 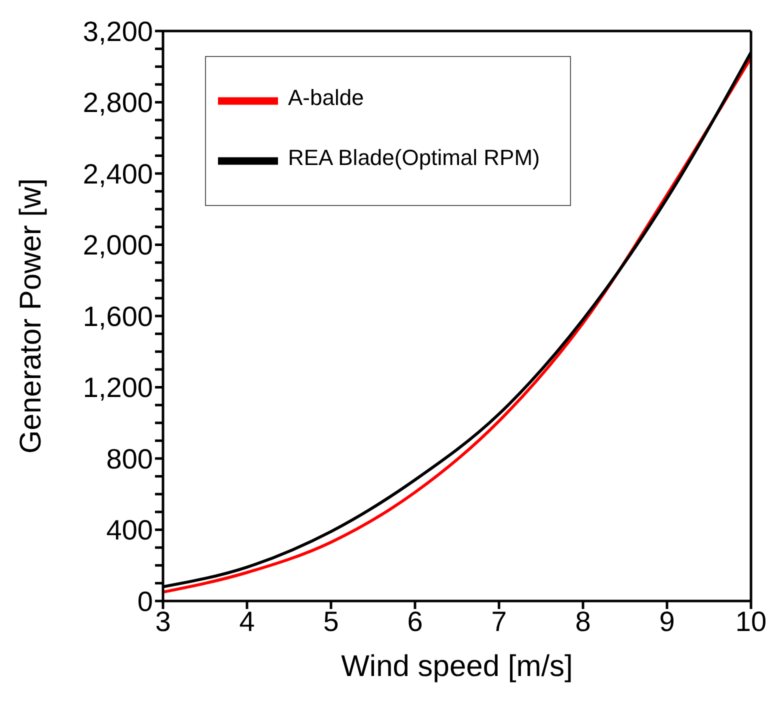 What do you see at coordinates (31, 316) in the screenshot?
I see `y-axis-title: Generator Power [w]` at bounding box center [31, 316].